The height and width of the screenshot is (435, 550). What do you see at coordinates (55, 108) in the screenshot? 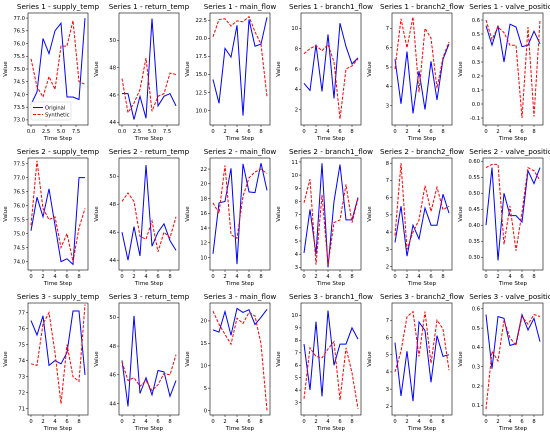
I see `legend-label: Original` at bounding box center [55, 108].